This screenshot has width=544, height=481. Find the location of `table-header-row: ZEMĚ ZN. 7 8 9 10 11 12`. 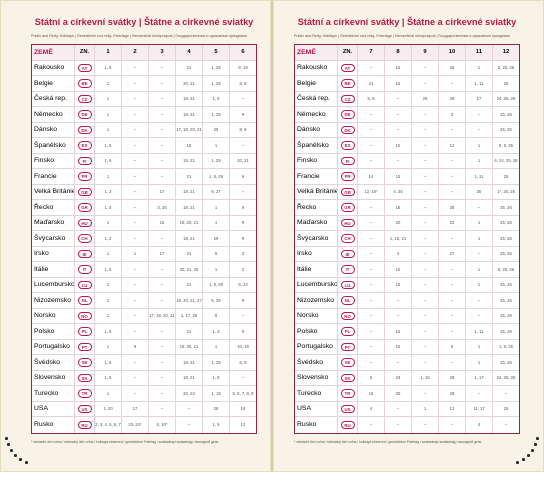

table-header-row: ZEMĚ ZN. 7 8 9 10 11 12 is located at coordinates (407, 53).